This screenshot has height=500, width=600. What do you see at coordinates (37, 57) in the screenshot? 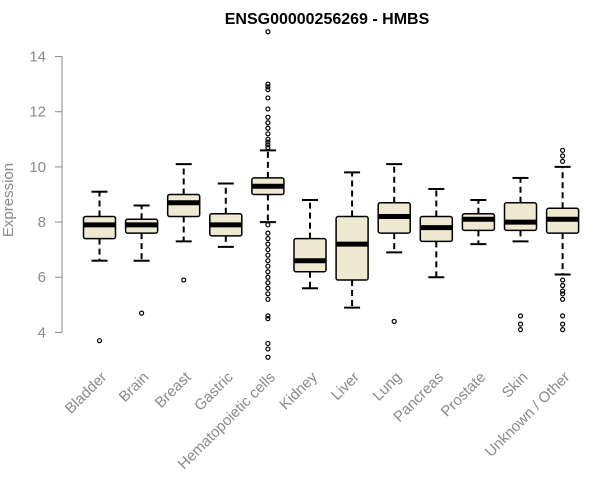
I see `y-tick-label: 14` at bounding box center [37, 57].